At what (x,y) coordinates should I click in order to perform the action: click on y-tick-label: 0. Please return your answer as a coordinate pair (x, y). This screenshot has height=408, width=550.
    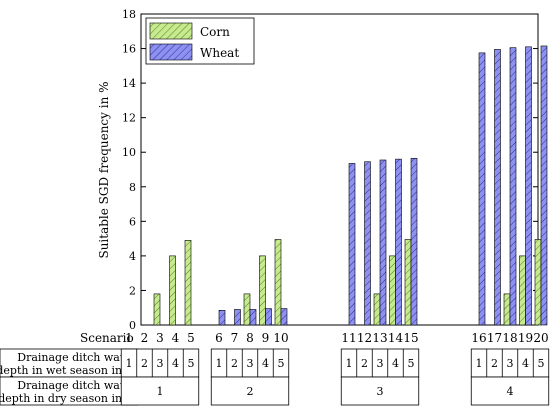
    Looking at the image, I should click on (132, 325).